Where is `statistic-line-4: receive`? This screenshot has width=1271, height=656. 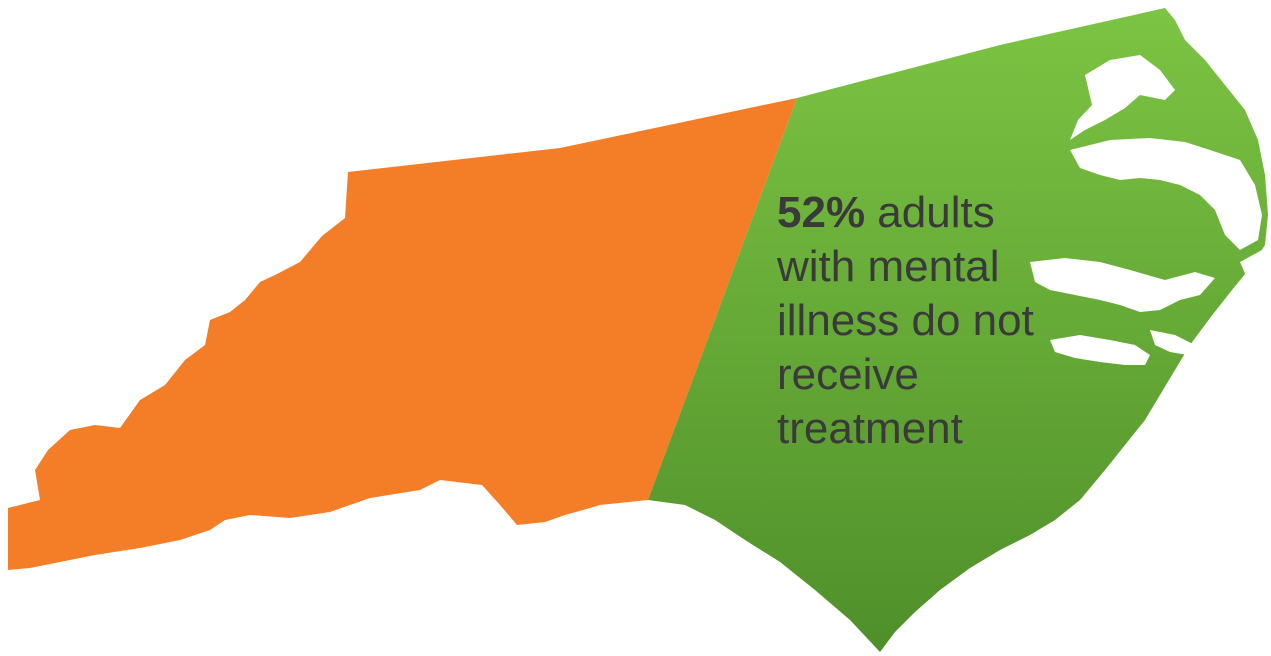
statistic-line-4: receive is located at coordinates (848, 374).